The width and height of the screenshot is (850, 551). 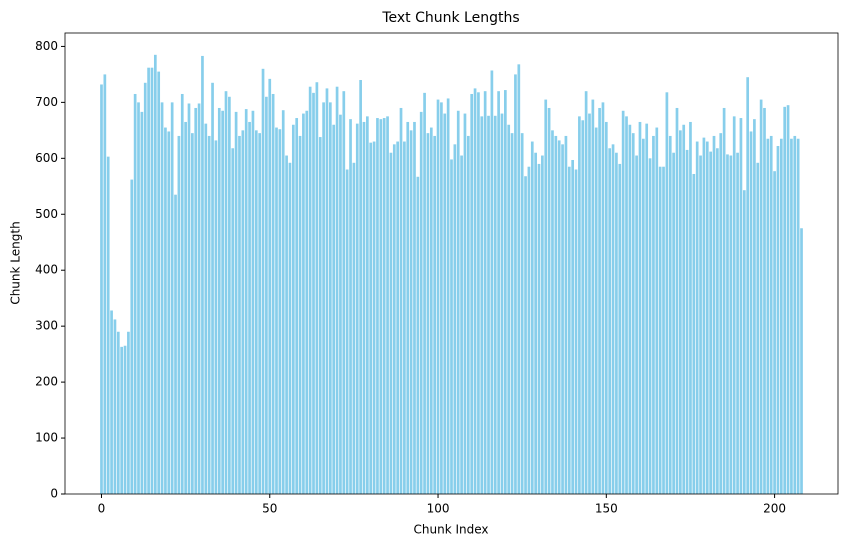 I want to click on y-axis-label: Chunk Length, so click(x=16, y=262).